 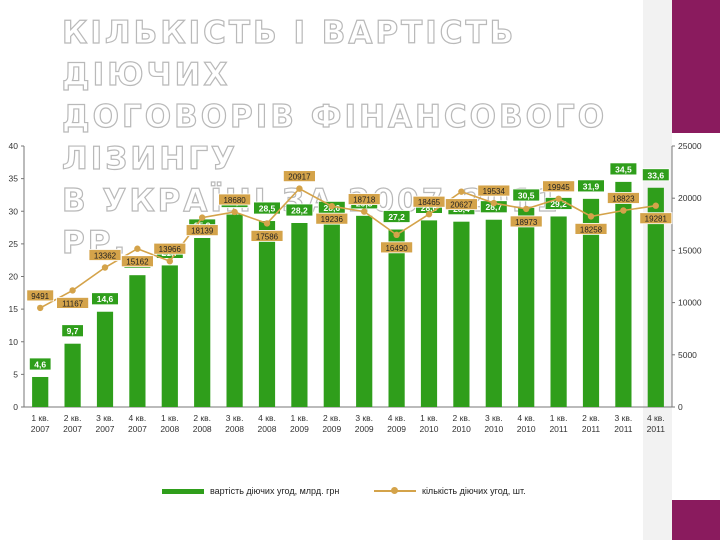 What do you see at coordinates (289, 53) in the screenshot?
I see `title-line-1: КІЛЬКІСТЬ І ВАРТІСТЬ ДІЮЧИХ` at bounding box center [289, 53].